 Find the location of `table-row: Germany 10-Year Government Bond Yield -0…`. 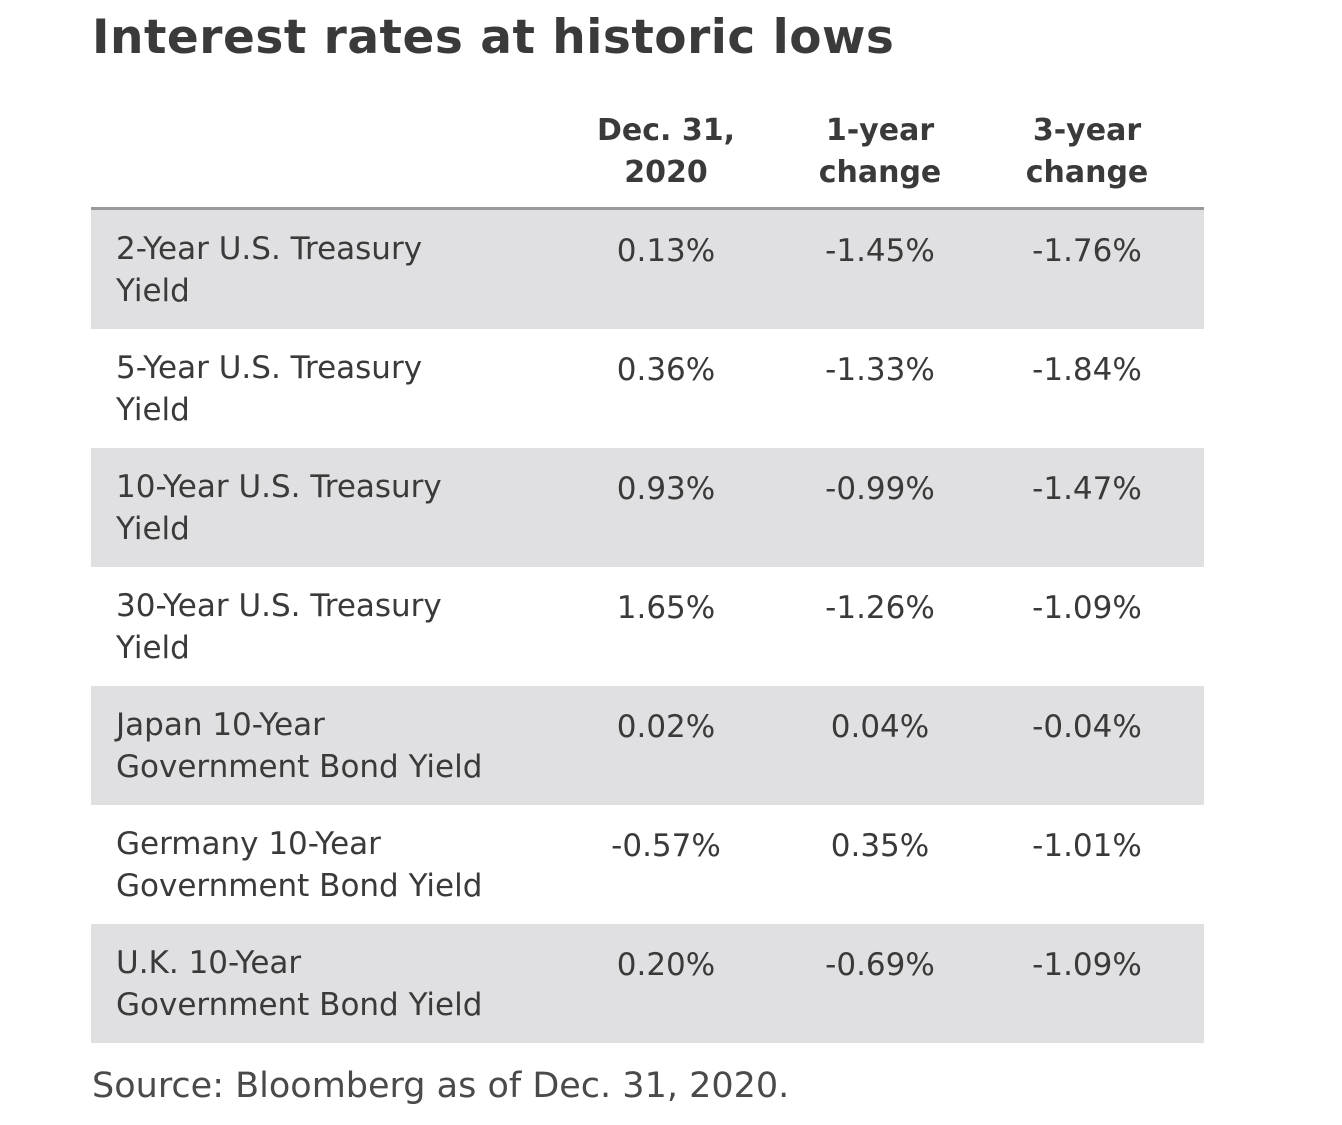

table-row: Germany 10-Year Government Bond Yield -0… is located at coordinates (647, 864).